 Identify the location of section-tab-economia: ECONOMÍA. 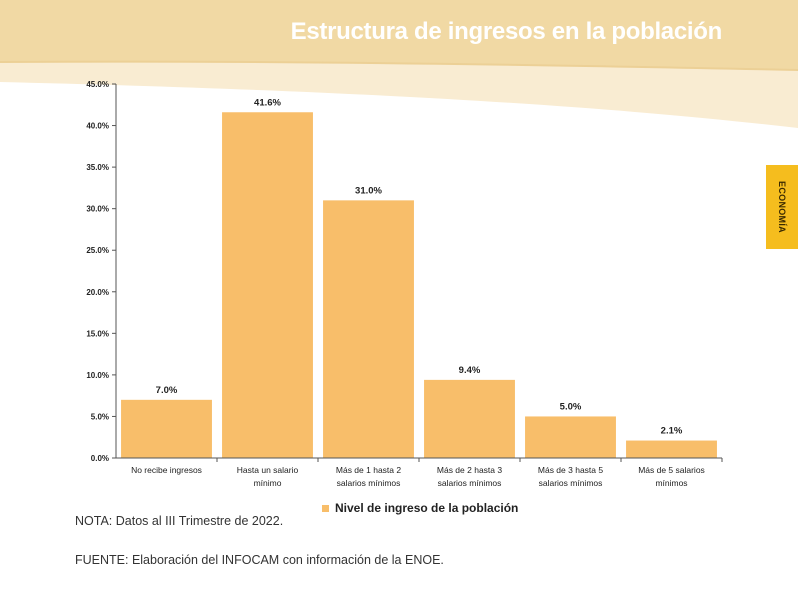
(782, 207).